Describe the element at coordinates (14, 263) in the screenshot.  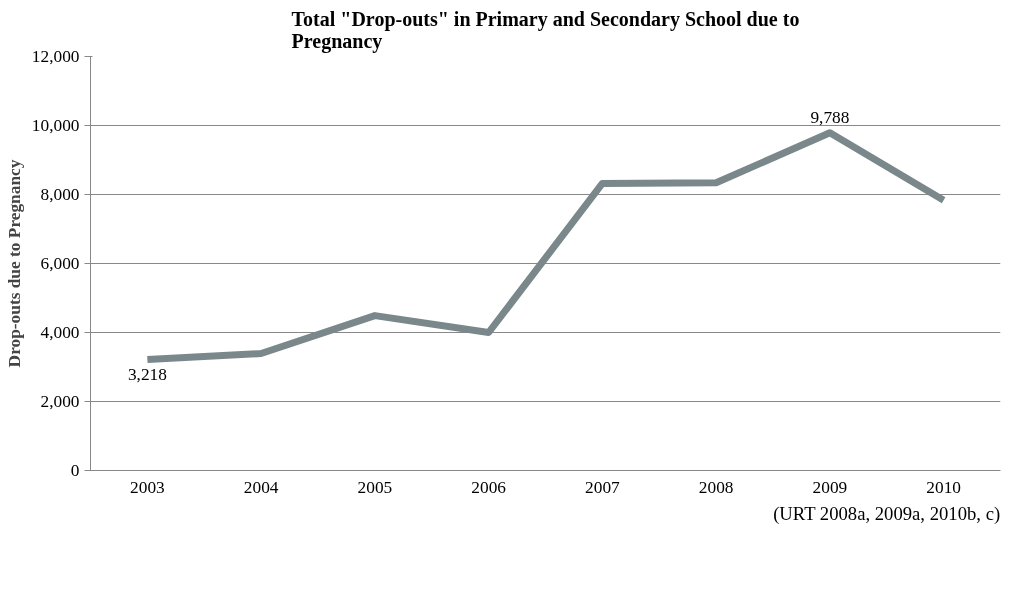
I see `y-axis-title: Drop-outs due to Pregnancy` at that location.